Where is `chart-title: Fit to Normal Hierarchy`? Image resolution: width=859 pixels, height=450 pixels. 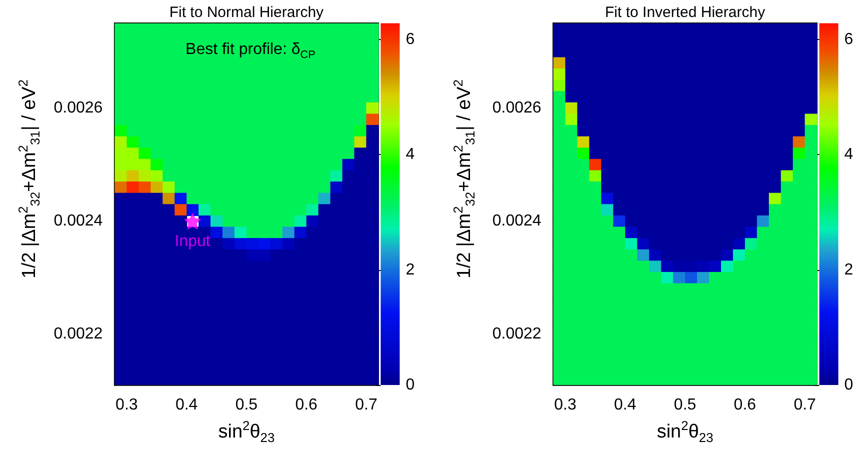 chart-title: Fit to Normal Hierarchy is located at coordinates (246, 12).